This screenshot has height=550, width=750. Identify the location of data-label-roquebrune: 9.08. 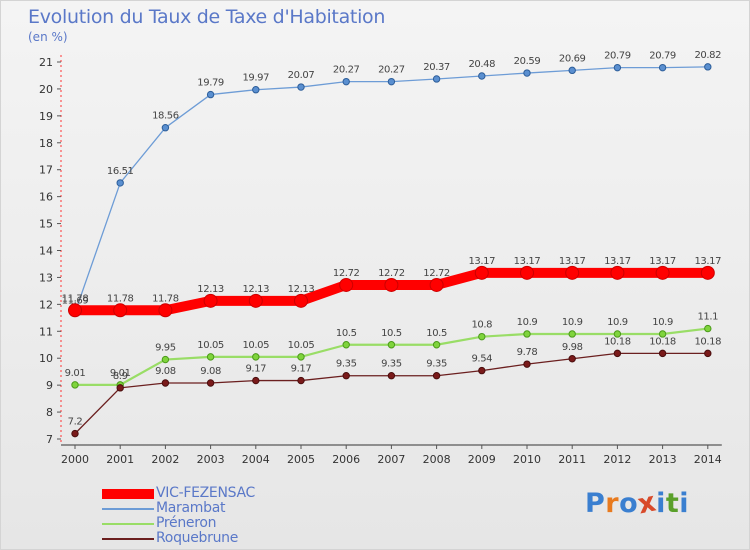
(210, 371).